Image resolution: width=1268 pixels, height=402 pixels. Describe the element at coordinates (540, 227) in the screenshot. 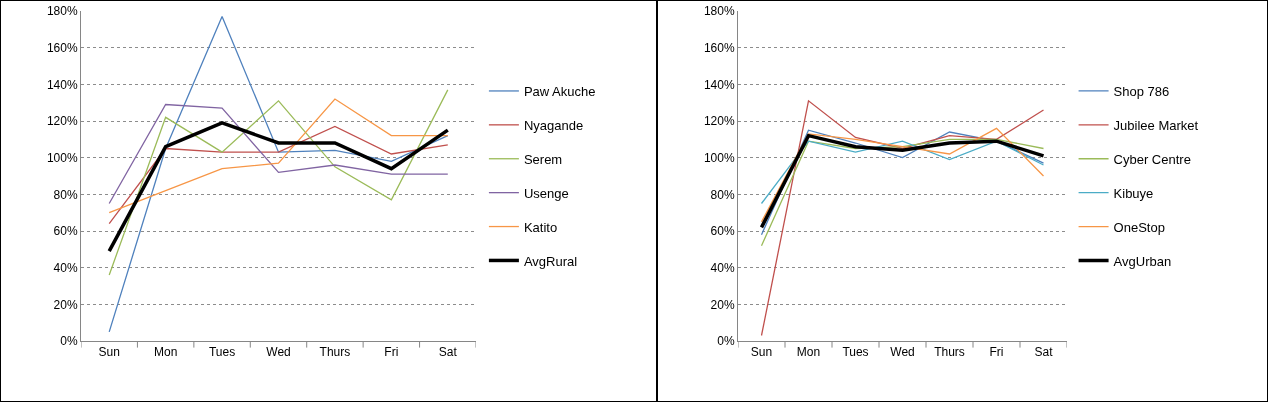

I see `legend-label: Katito` at that location.